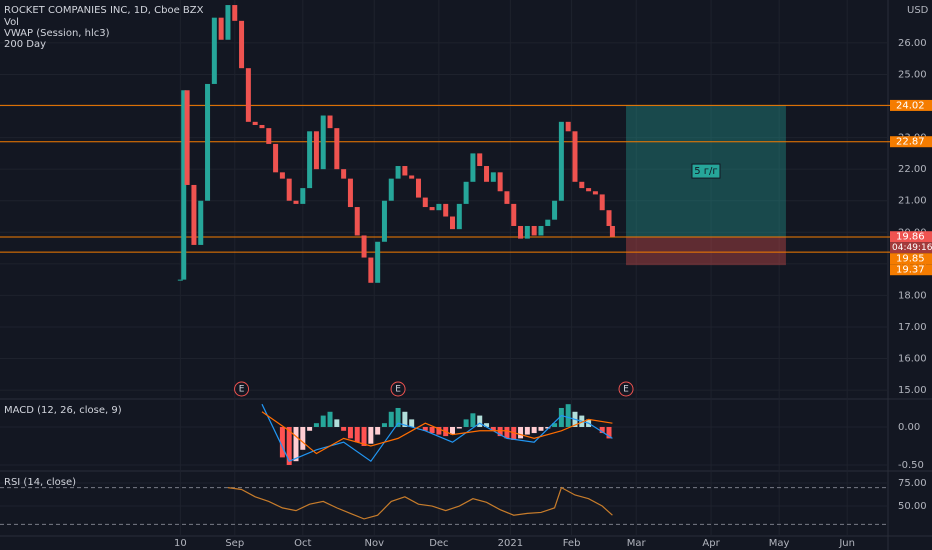 The image size is (932, 550). I want to click on symbol-title: ROCKET COMPANIES INC, 1D, Cboe BZX, so click(104, 10).